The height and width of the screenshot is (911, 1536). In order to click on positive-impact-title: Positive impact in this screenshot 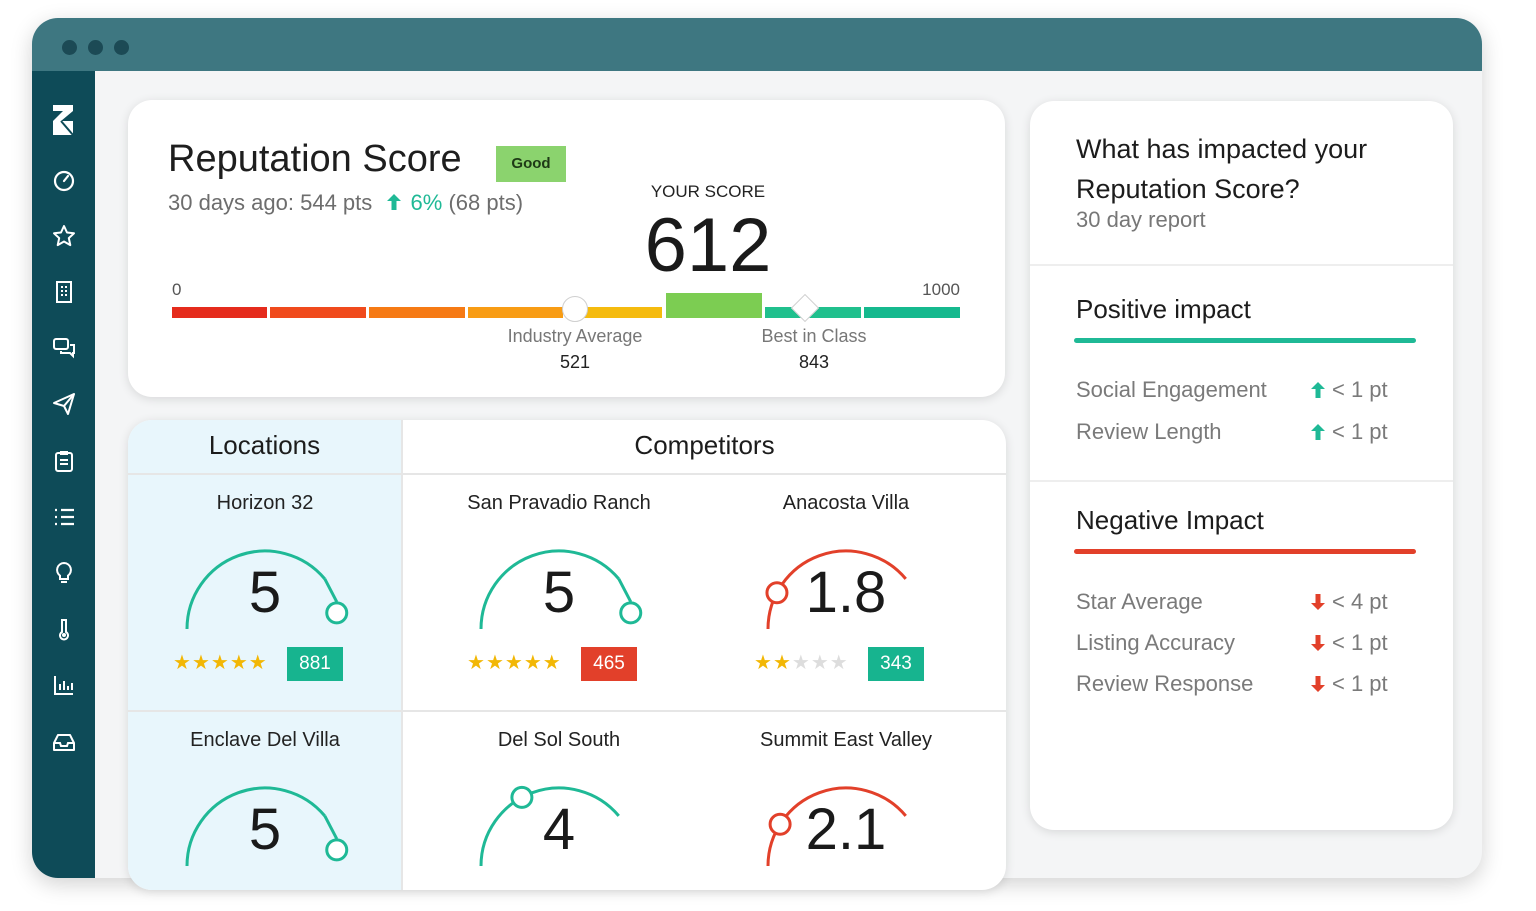, I will do `click(1163, 309)`.